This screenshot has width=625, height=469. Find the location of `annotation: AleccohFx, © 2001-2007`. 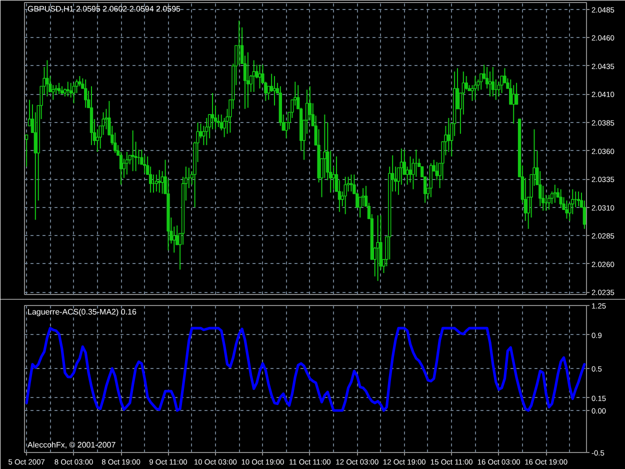

annotation: AleccohFx, © 2001-2007 is located at coordinates (72, 445).